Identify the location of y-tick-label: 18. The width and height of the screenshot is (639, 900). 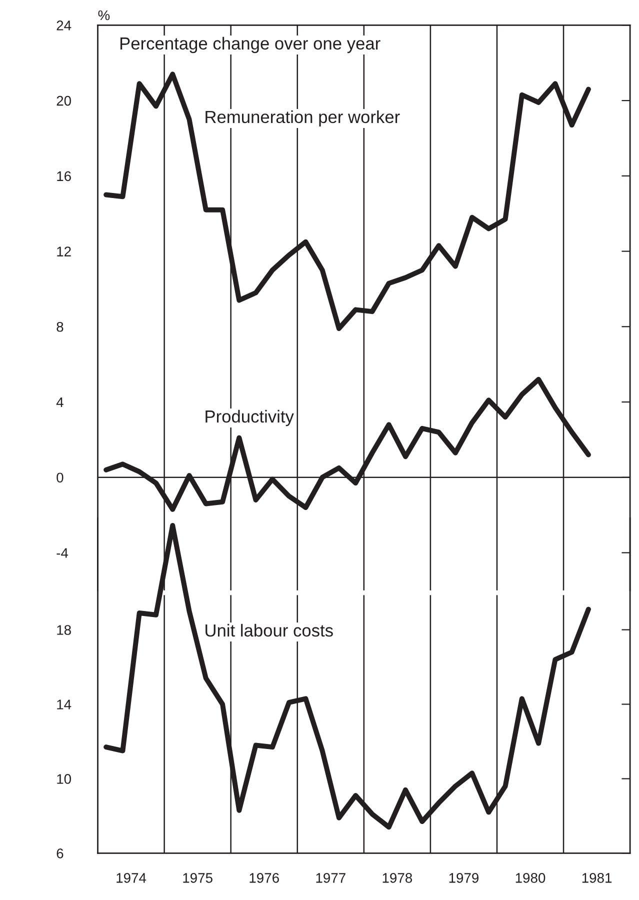
(64, 630).